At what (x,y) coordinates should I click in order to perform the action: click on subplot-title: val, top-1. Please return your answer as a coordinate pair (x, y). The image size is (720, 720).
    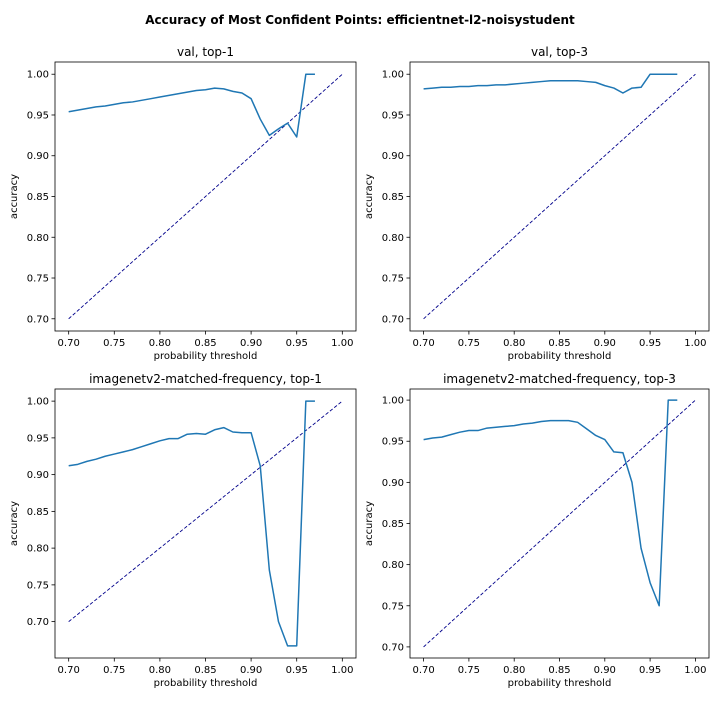
    Looking at the image, I should click on (205, 52).